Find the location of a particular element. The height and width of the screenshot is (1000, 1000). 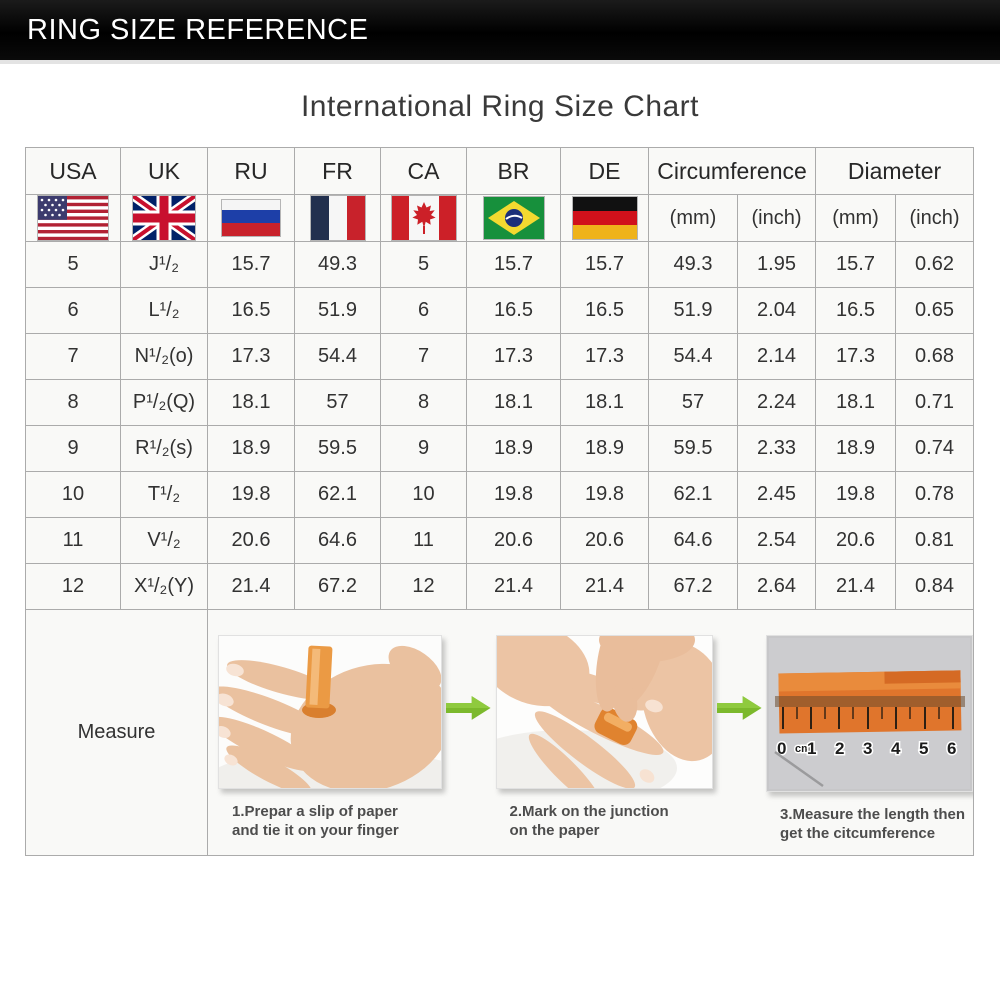

diameter-mm-cell: 18.9 is located at coordinates (856, 448).